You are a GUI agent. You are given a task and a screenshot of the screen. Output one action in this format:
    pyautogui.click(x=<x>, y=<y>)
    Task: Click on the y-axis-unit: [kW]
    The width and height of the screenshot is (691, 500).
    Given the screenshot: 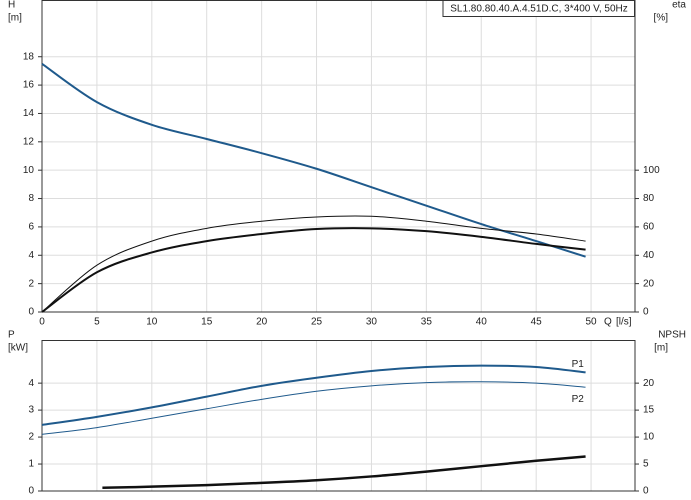 What is the action you would take?
    pyautogui.click(x=18, y=348)
    